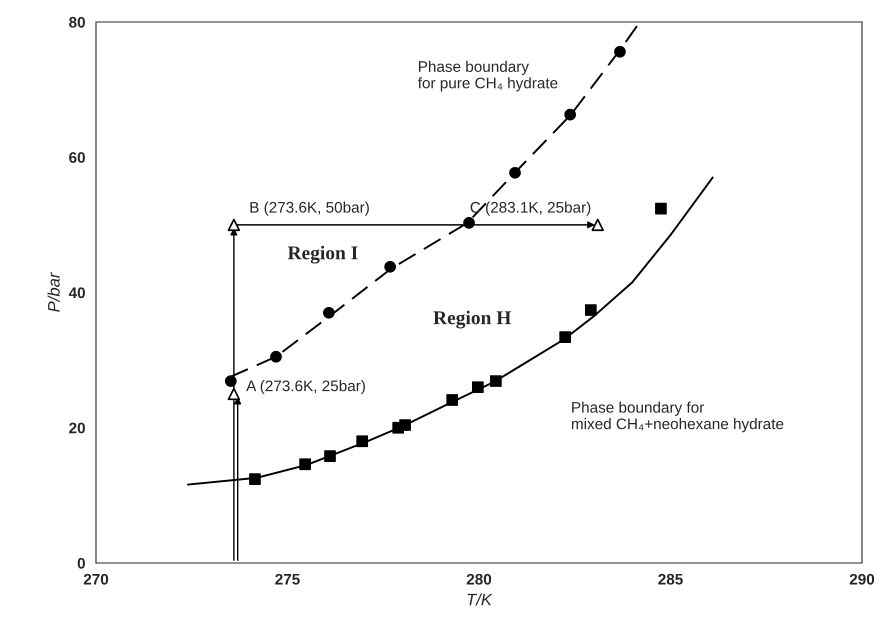 The height and width of the screenshot is (644, 892). I want to click on y-tick-label: 20, so click(77, 428).